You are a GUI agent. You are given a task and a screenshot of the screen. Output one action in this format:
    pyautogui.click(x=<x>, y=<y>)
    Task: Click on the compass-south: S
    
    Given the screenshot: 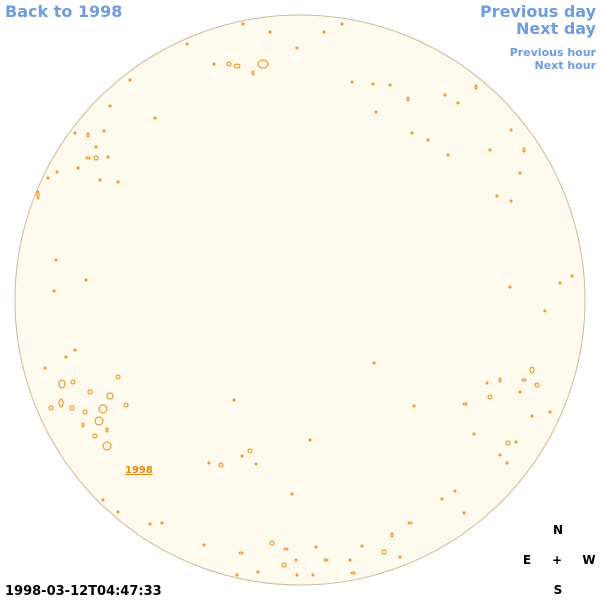 What is the action you would take?
    pyautogui.click(x=558, y=590)
    